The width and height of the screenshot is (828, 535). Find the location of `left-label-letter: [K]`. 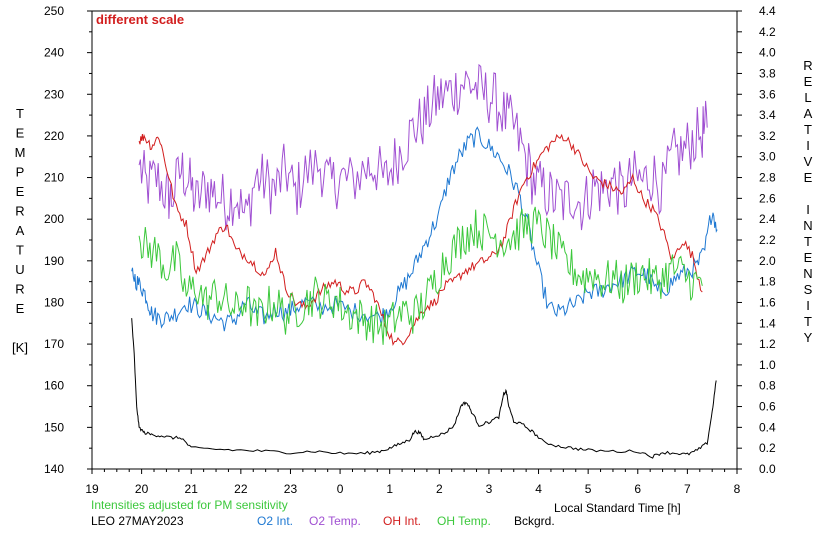

left-label-letter: [K] is located at coordinates (20, 347).